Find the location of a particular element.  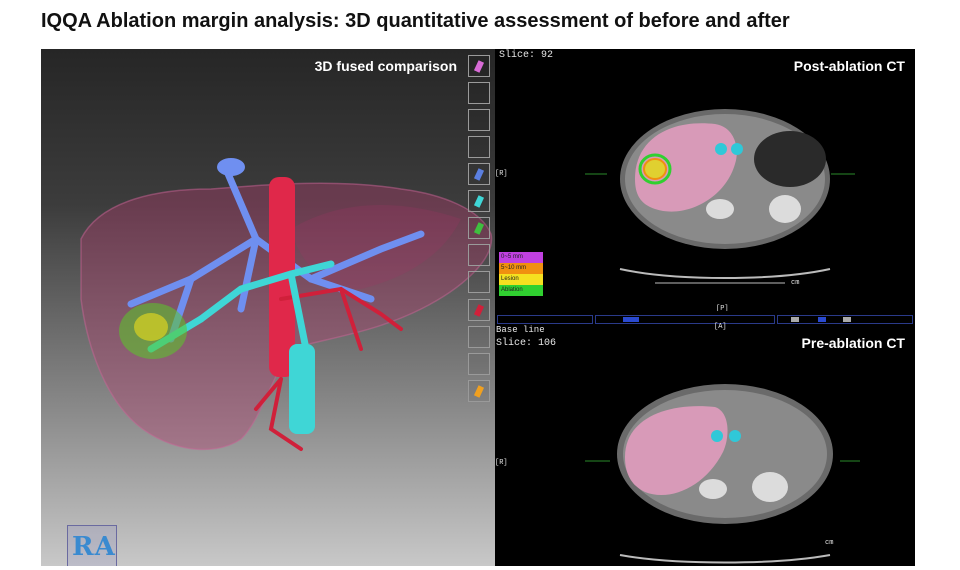

orientation-cube-label: RA is located at coordinates (94, 547).